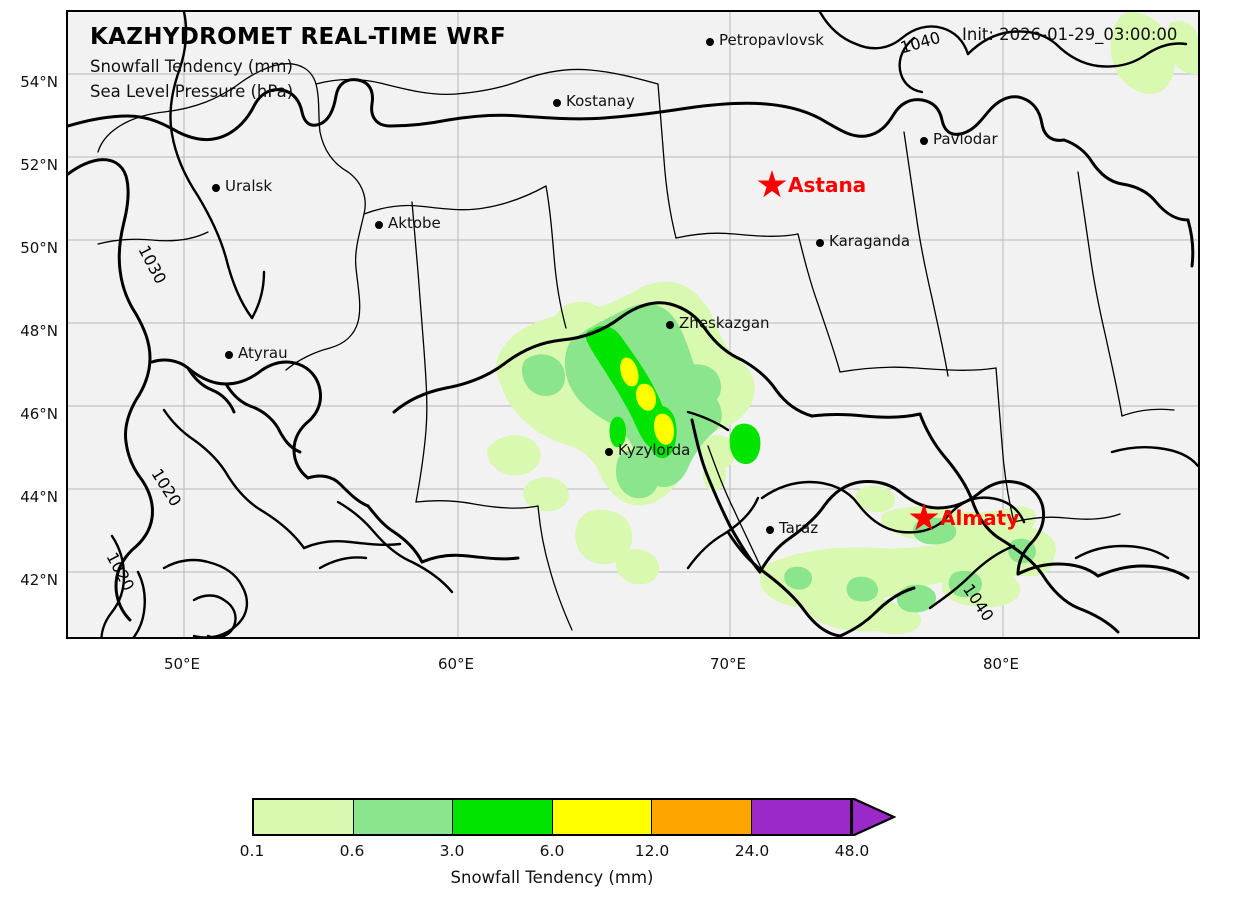 This screenshot has width=1244, height=905. What do you see at coordinates (600, 101) in the screenshot?
I see `city-label: Kostanay` at bounding box center [600, 101].